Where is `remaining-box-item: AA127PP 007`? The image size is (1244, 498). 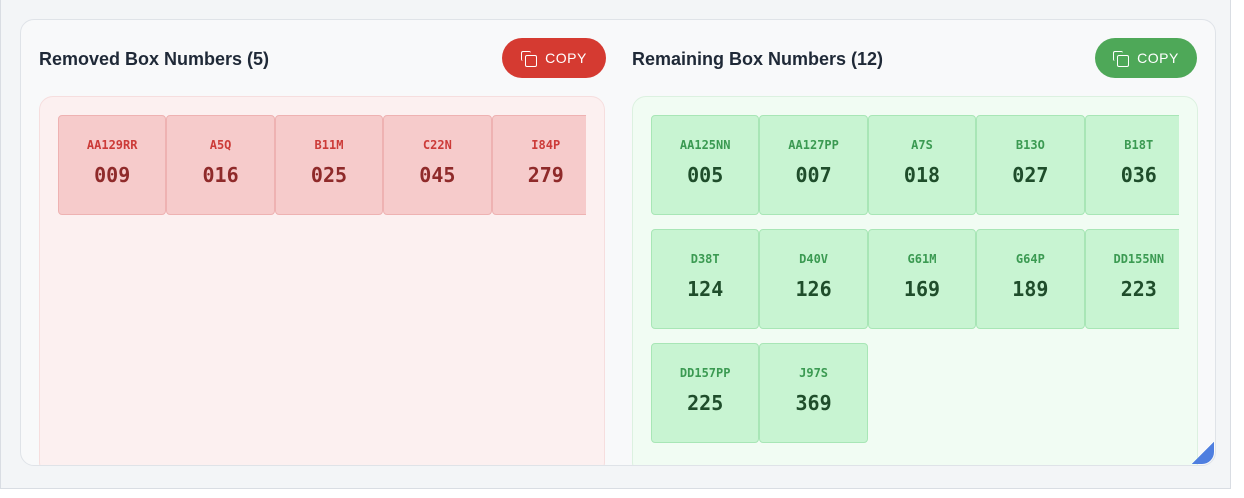 remaining-box-item: AA127PP 007 is located at coordinates (813, 165).